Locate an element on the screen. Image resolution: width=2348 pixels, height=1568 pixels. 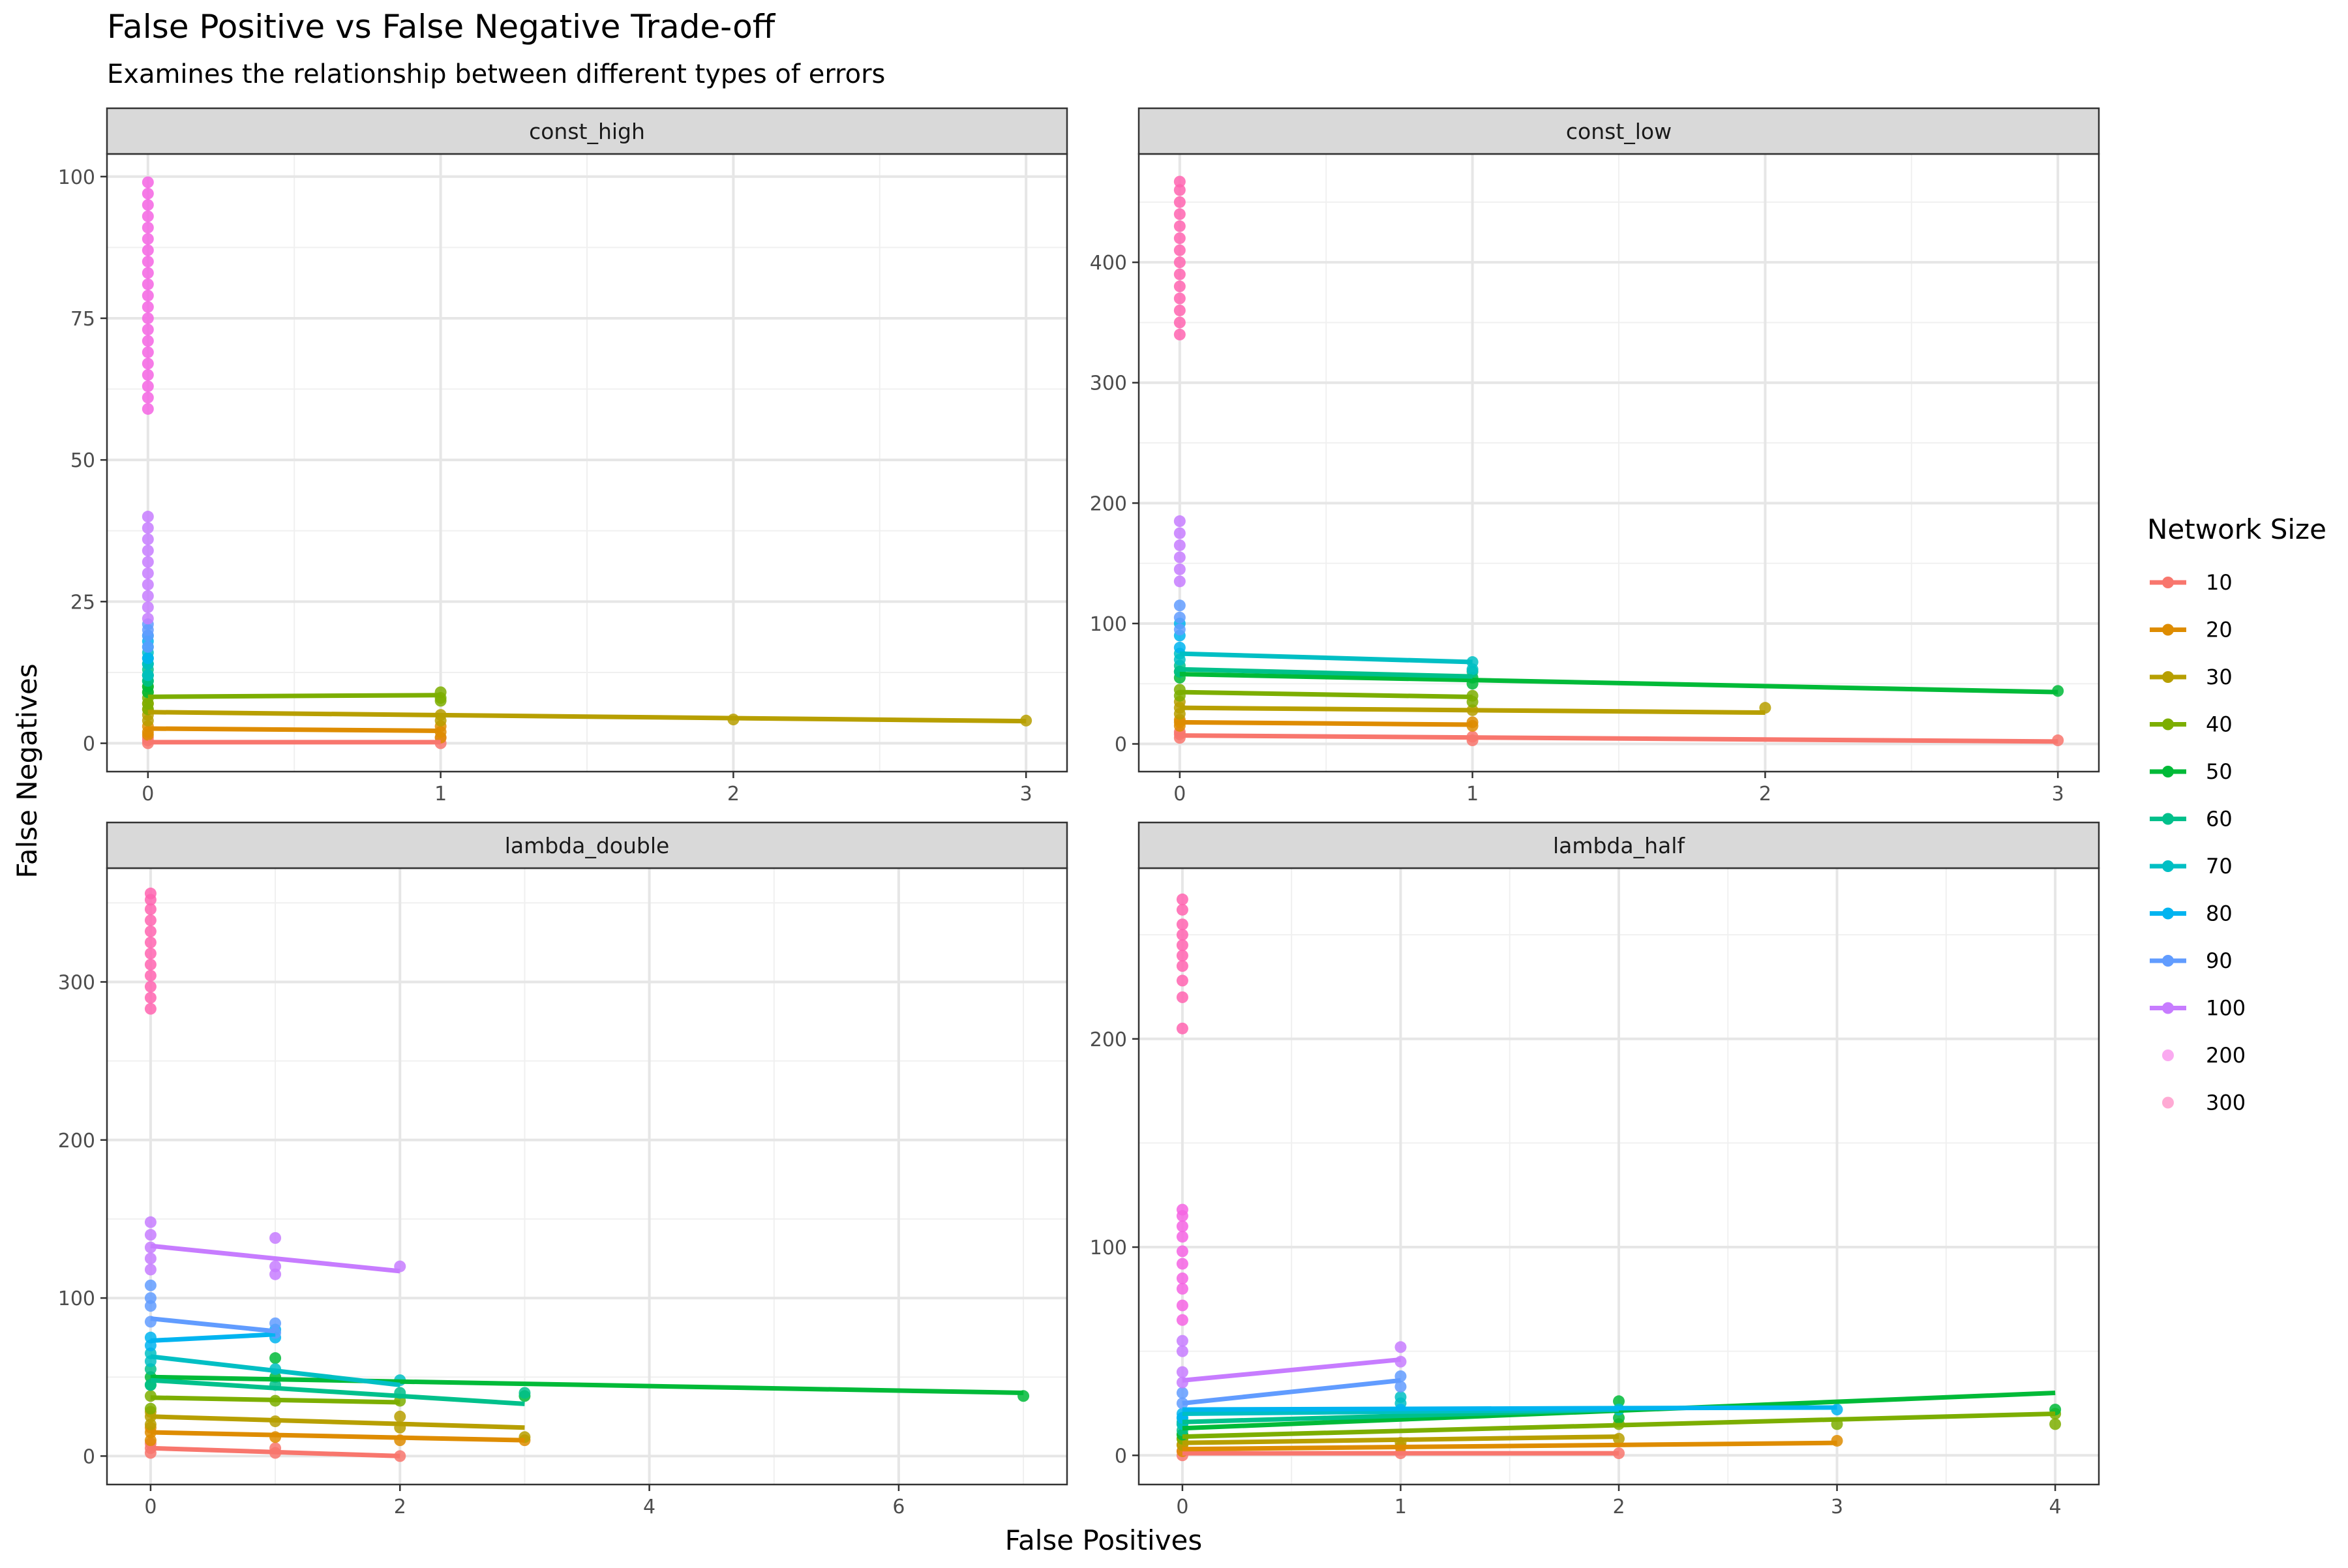
facet-strip-label: const_low is located at coordinates (1619, 131).